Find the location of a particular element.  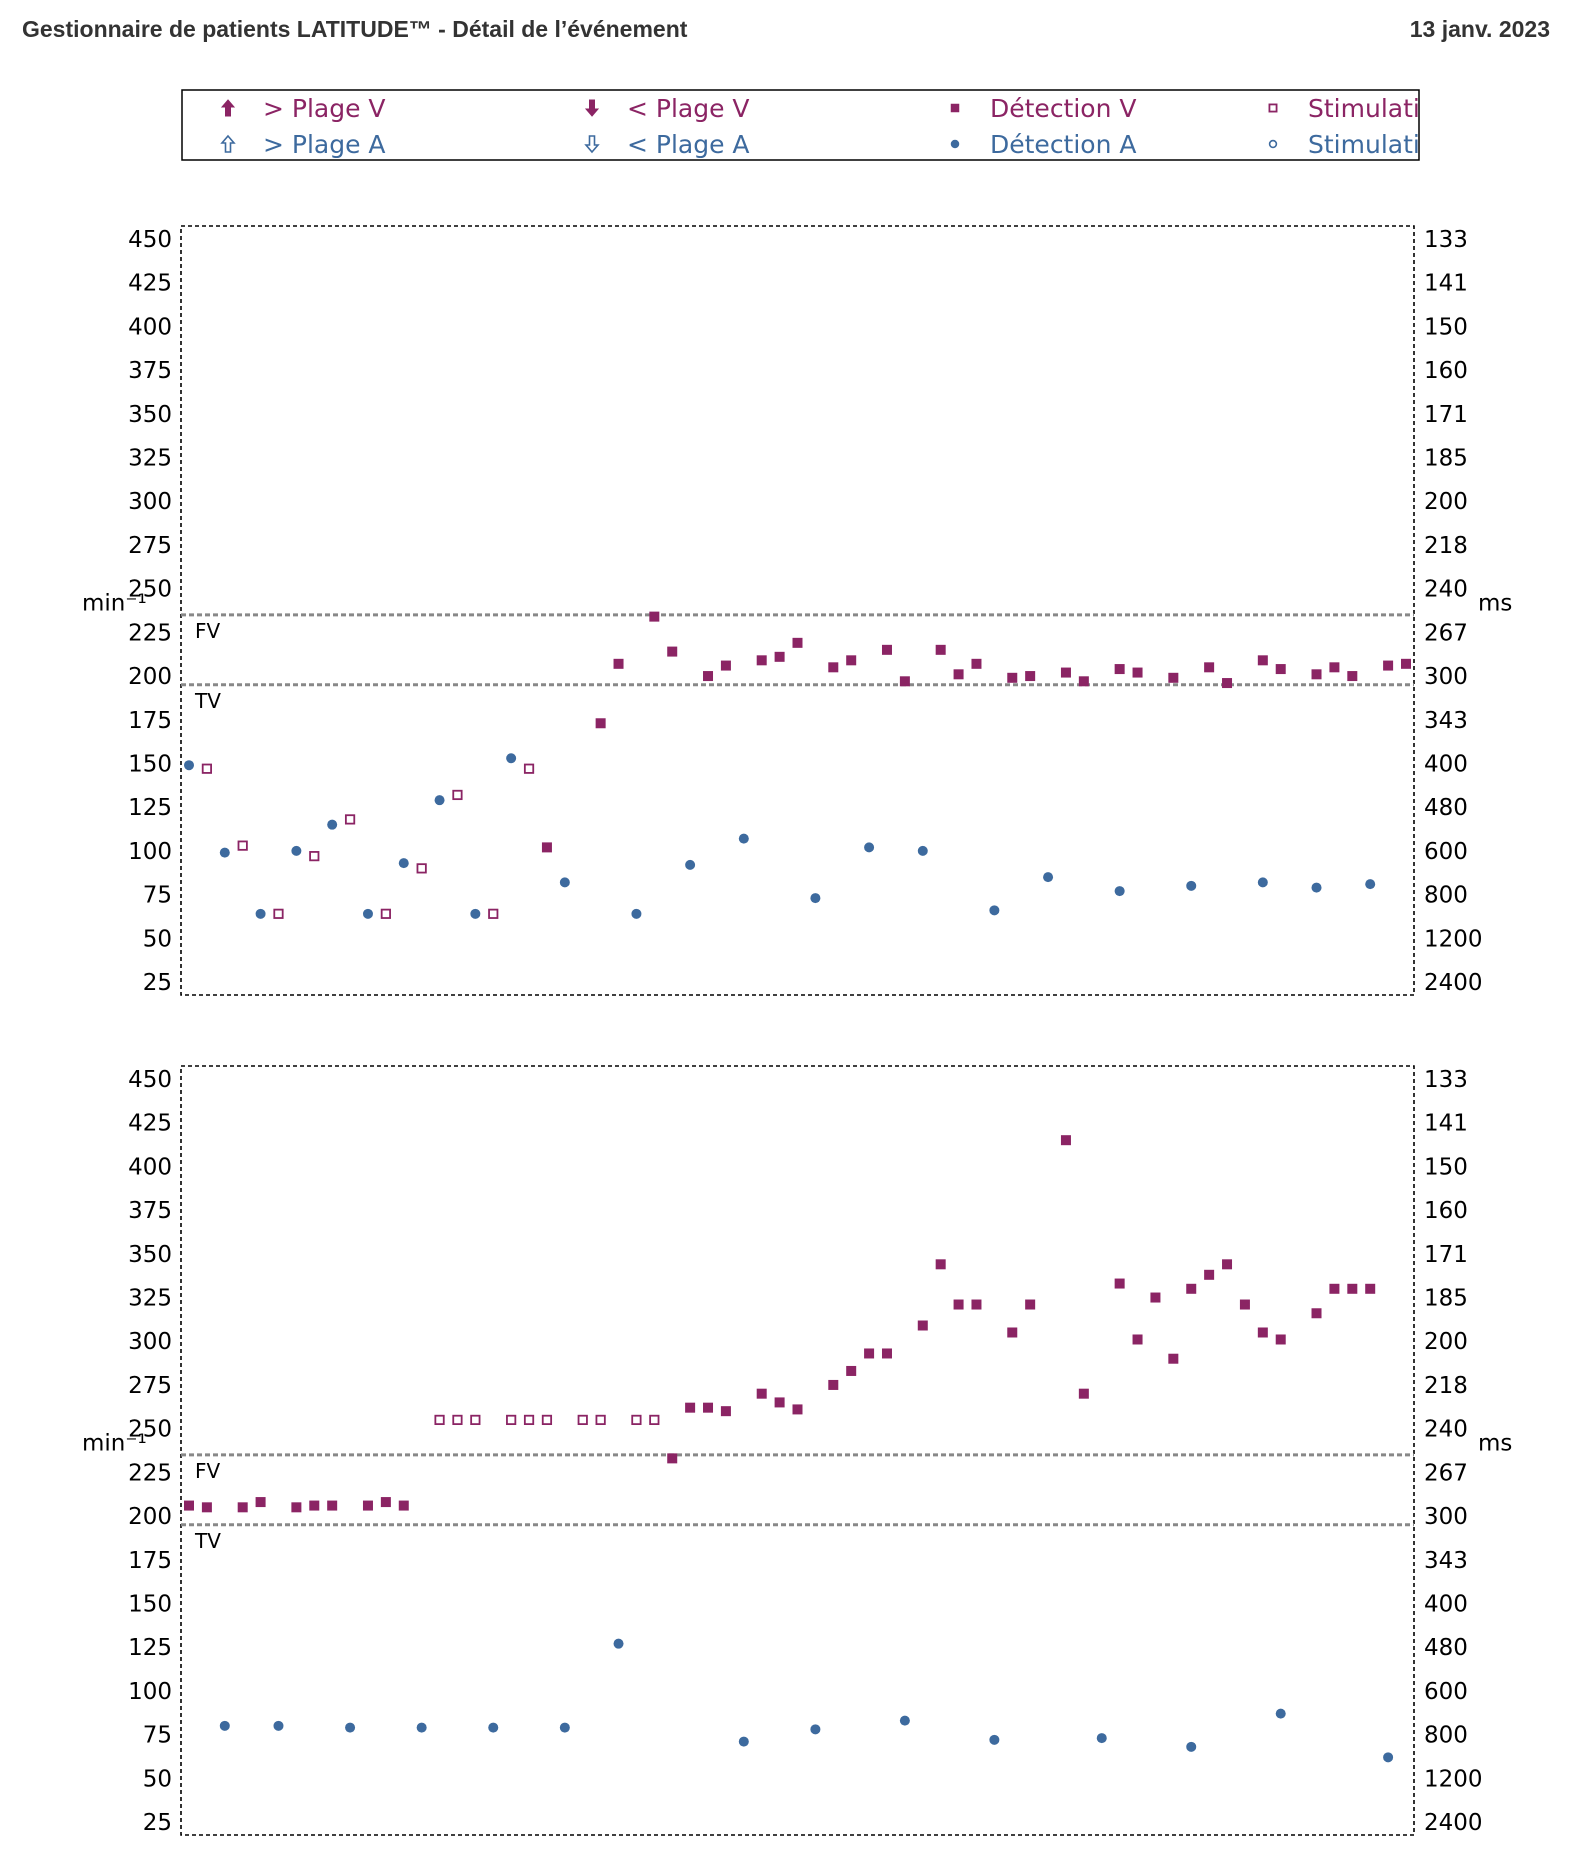

y-tick-left: 450 is located at coordinates (150, 240).